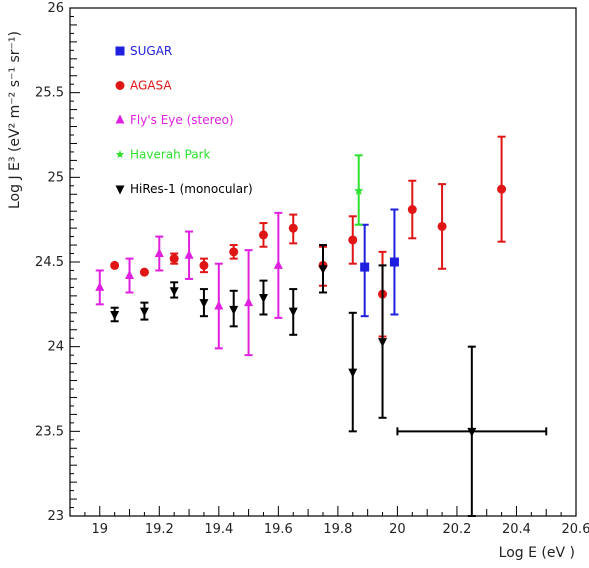 This screenshot has width=589, height=568. I want to click on legend-item: SUGAR, so click(143, 51).